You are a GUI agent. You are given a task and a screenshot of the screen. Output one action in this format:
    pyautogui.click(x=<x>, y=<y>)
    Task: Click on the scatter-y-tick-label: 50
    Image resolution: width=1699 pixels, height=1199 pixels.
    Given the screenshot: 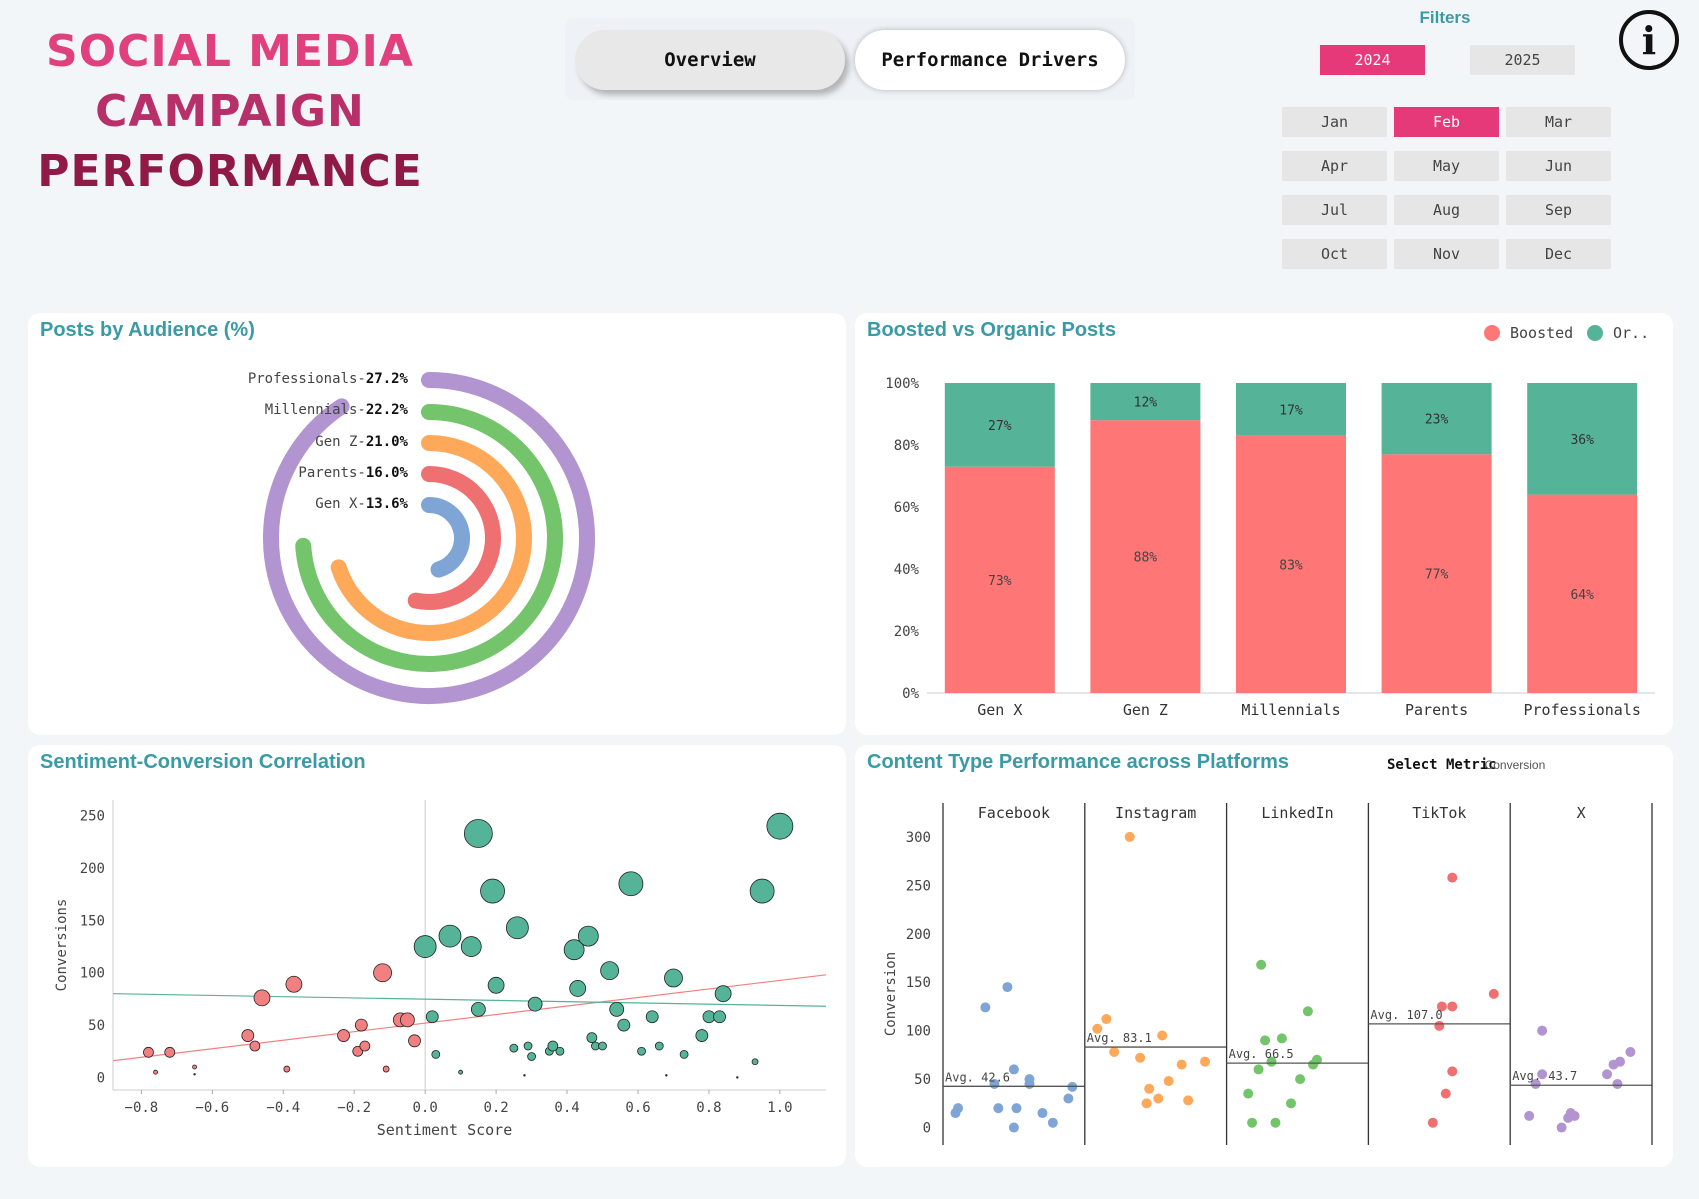 What is the action you would take?
    pyautogui.click(x=96, y=1026)
    